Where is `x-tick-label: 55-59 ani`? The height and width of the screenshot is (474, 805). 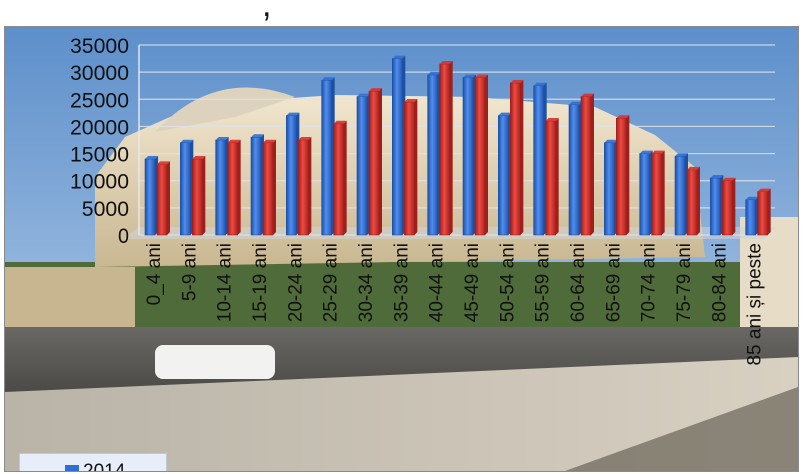 x-tick-label: 55-59 ani is located at coordinates (543, 282).